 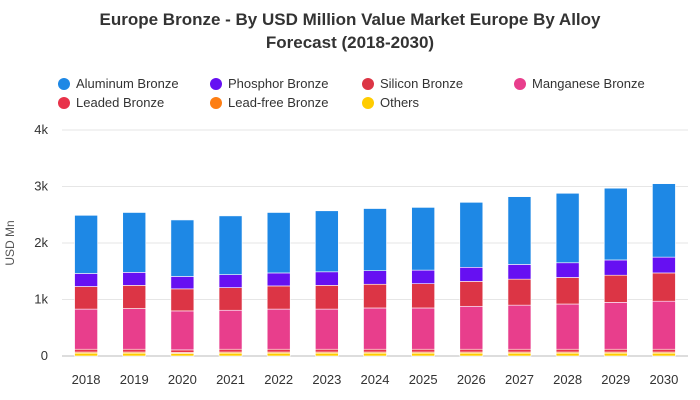 I want to click on x-tick-label-2027: 2027, so click(x=519, y=379).